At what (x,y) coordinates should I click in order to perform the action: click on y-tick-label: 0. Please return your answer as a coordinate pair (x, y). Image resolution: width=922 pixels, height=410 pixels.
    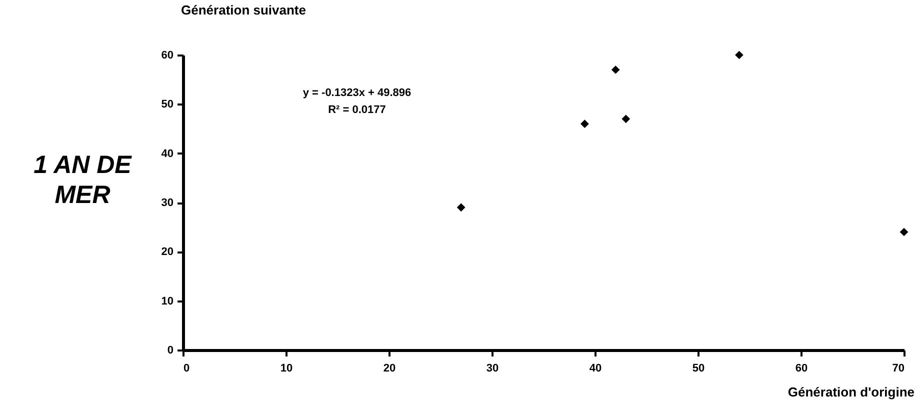
    Looking at the image, I should click on (170, 350).